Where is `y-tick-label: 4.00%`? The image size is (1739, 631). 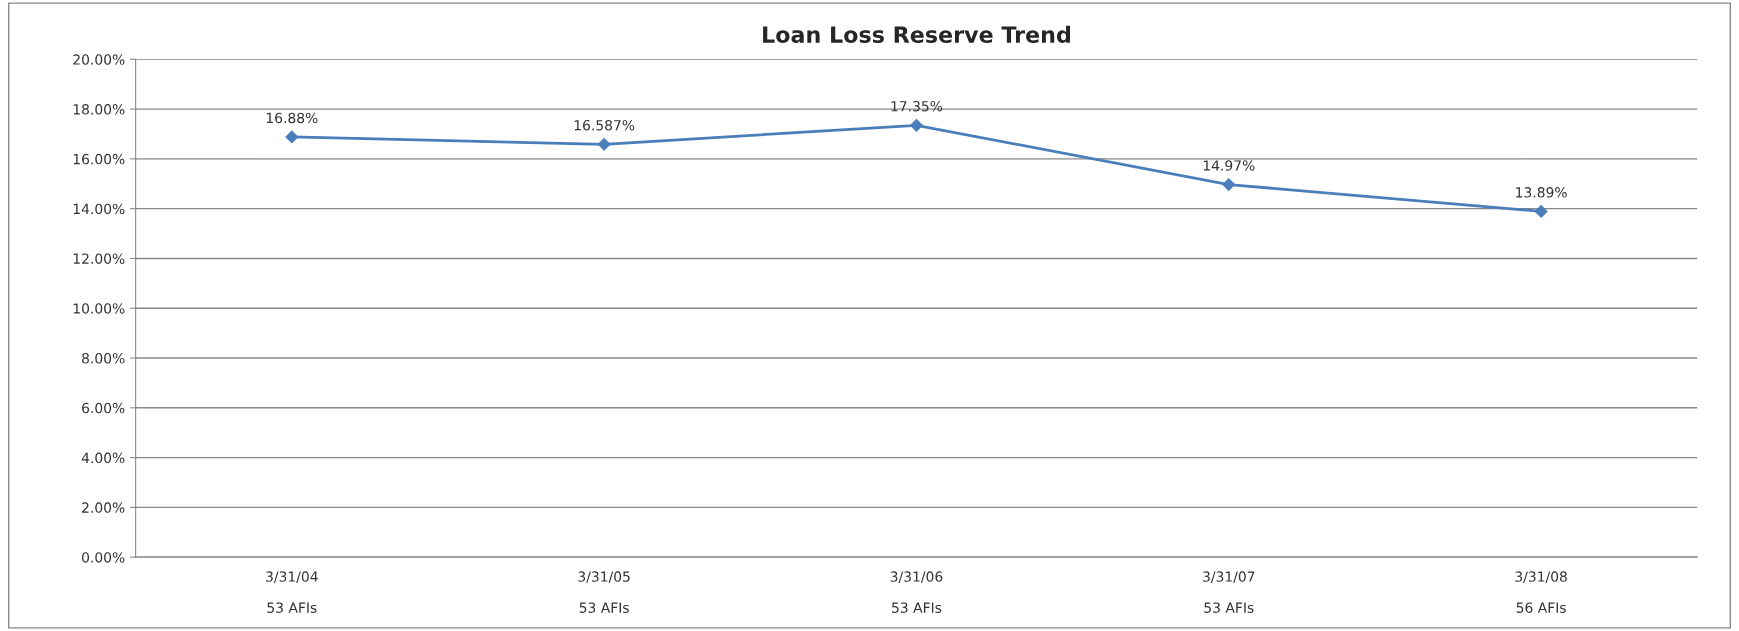
y-tick-label: 4.00% is located at coordinates (103, 458).